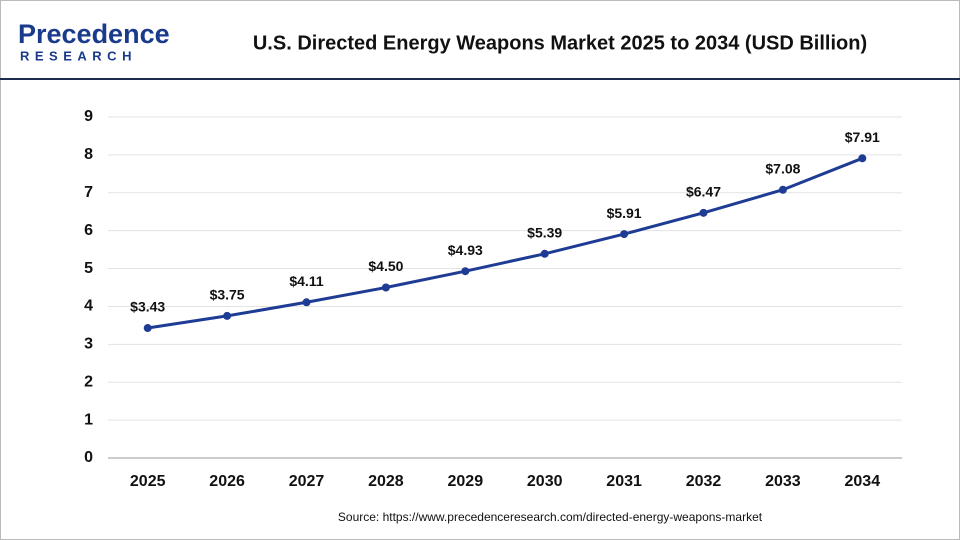 The height and width of the screenshot is (540, 960). Describe the element at coordinates (88, 344) in the screenshot. I see `y-tick-label: 3` at that location.